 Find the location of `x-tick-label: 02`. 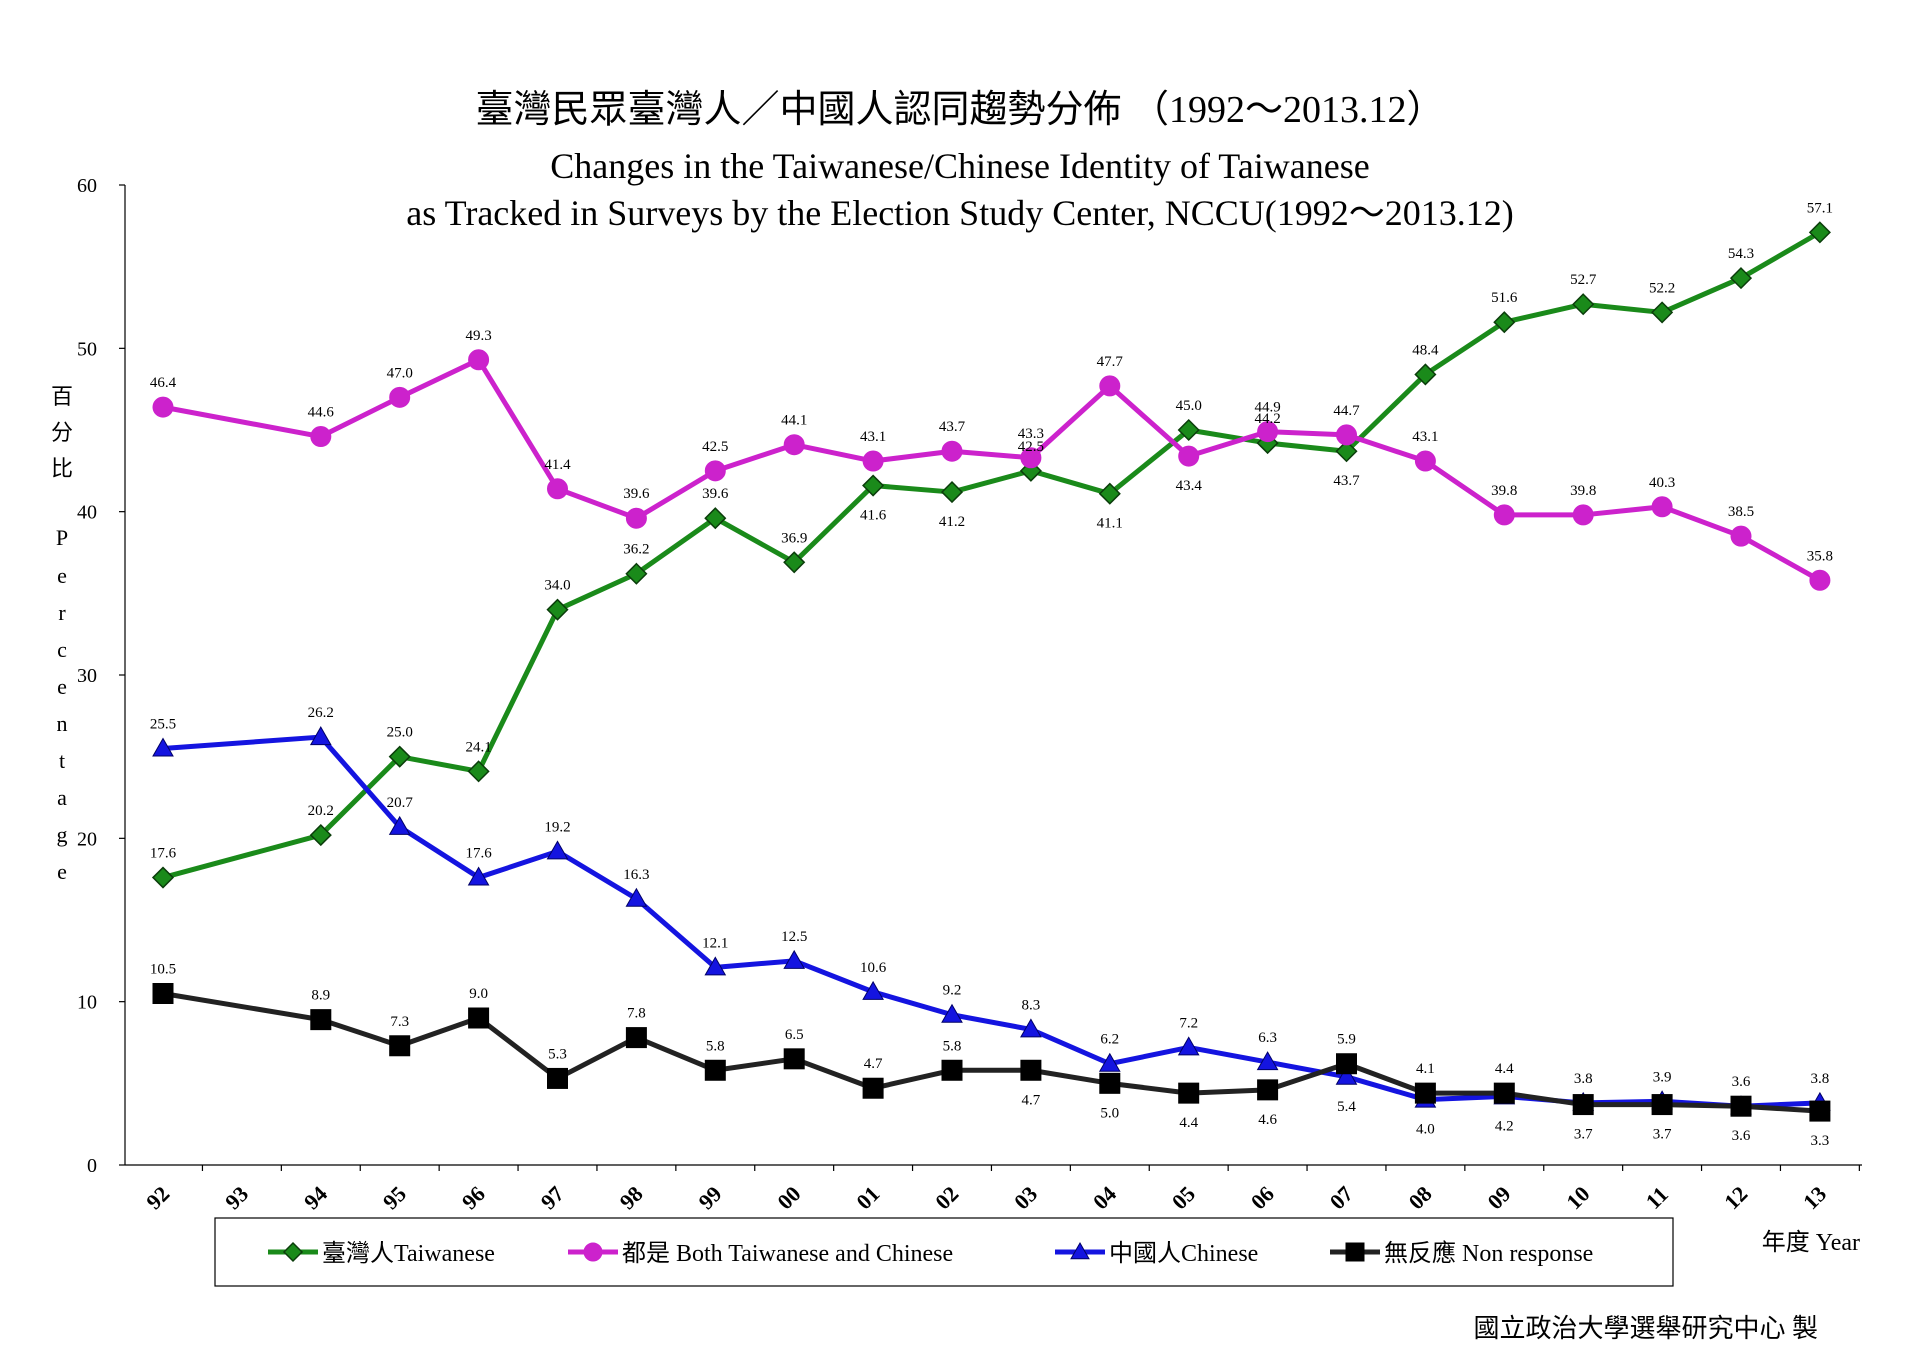

x-tick-label: 02 is located at coordinates (946, 1197).